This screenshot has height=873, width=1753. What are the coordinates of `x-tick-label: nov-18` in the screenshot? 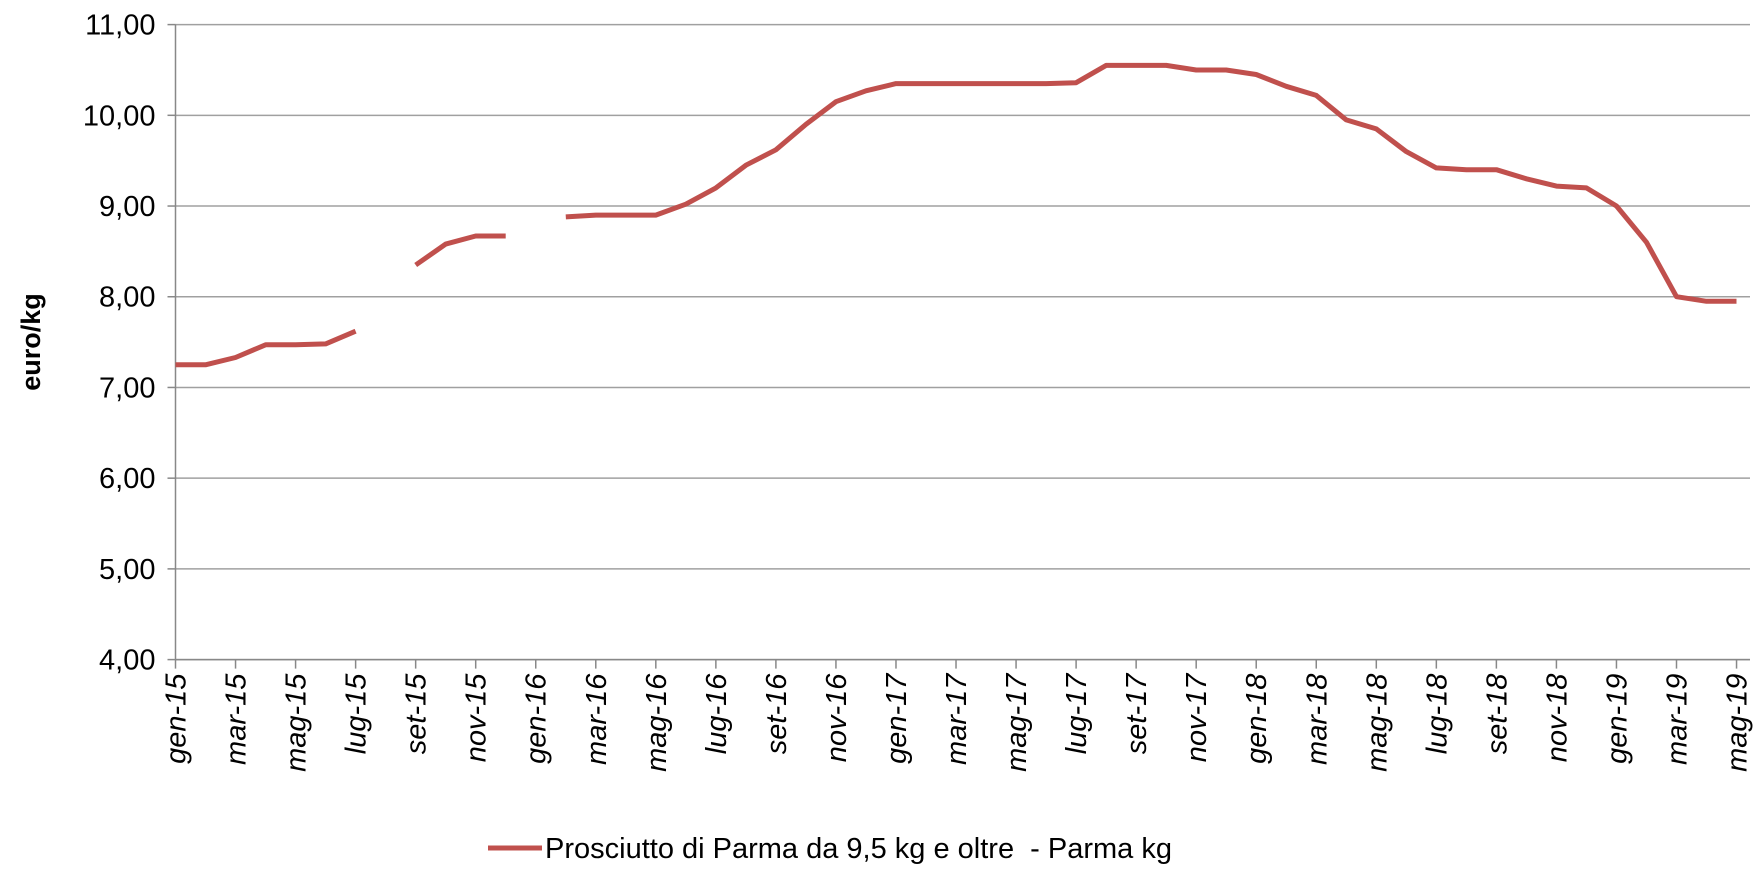 It's located at (1557, 718).